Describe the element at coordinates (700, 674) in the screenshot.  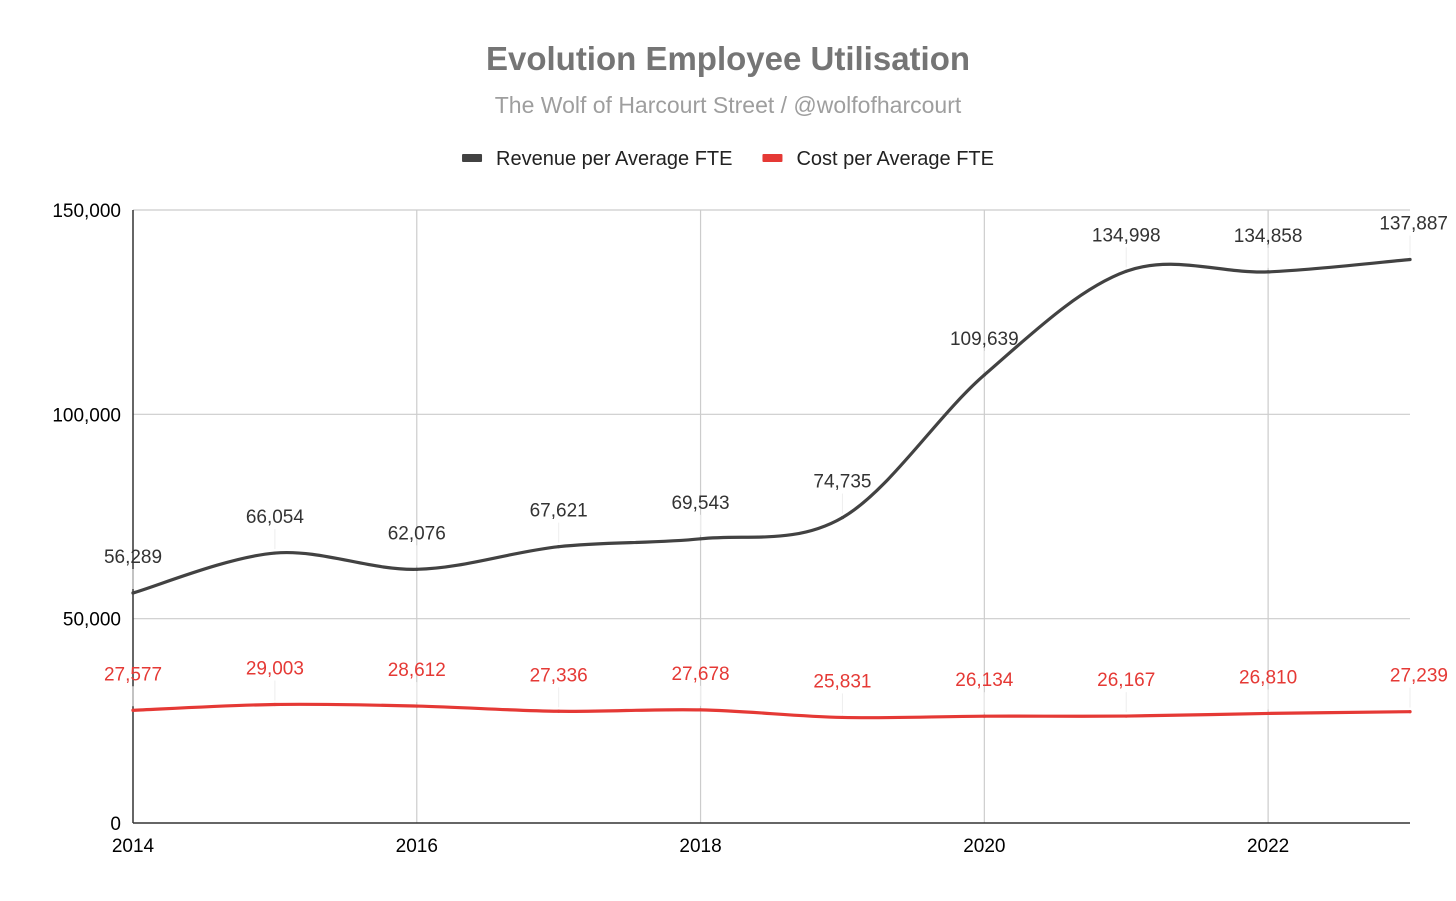
I see `data-label: 27,678` at that location.